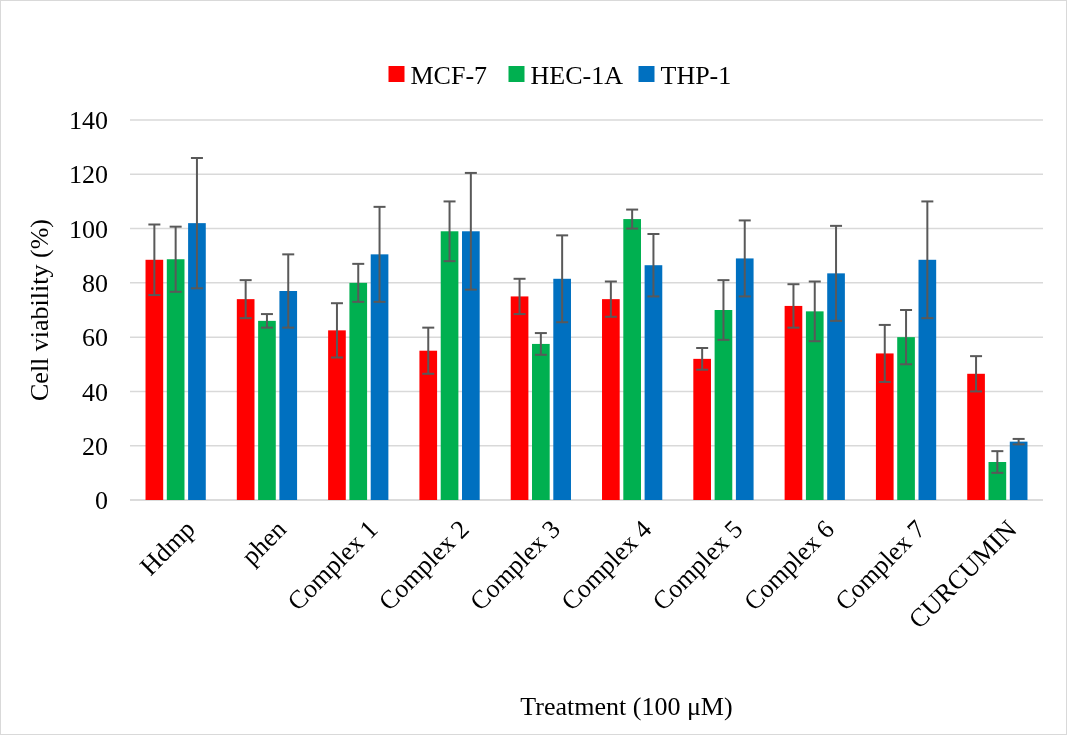 The image size is (1067, 735). I want to click on y-tick-label: 100, so click(88, 229).